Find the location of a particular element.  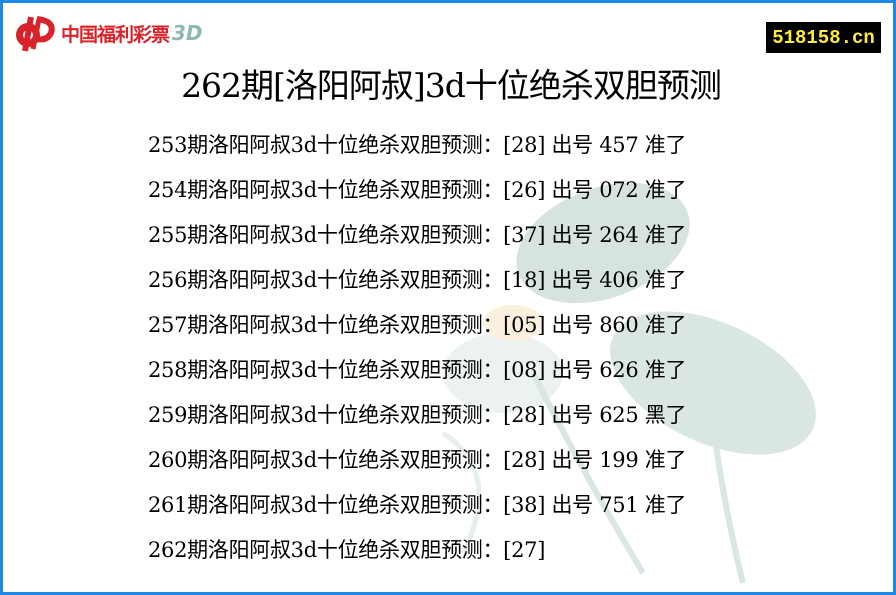

site-badge: 518158.cn is located at coordinates (823, 37).